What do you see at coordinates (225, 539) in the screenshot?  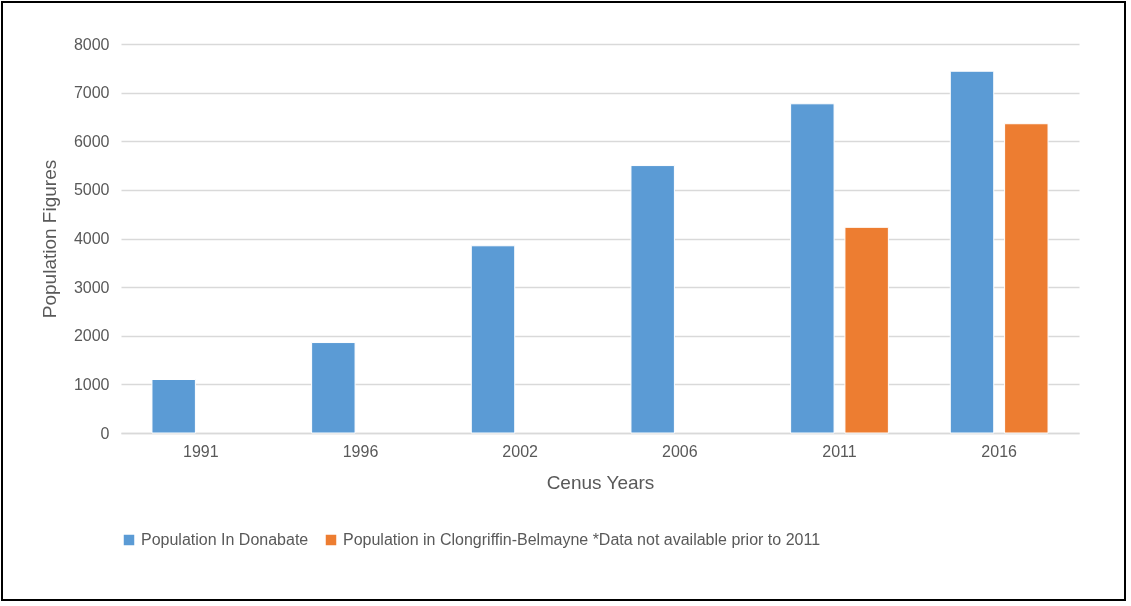 I see `legend-label: Population In Donabate` at bounding box center [225, 539].